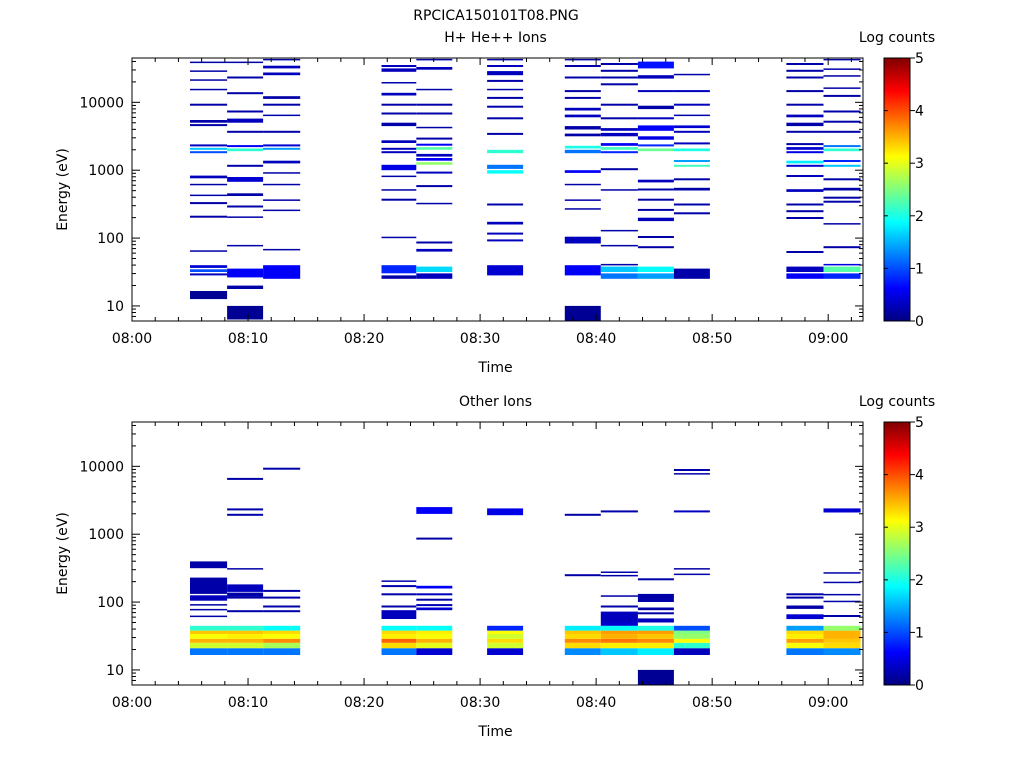  Describe the element at coordinates (897, 553) in the screenshot. I see `colorbar` at that location.